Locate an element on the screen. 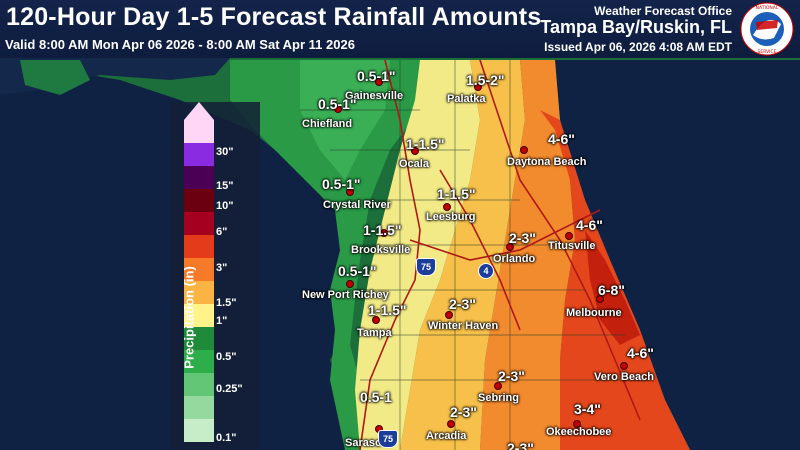 The image size is (800, 450). city-label: New Port Richey is located at coordinates (345, 295).